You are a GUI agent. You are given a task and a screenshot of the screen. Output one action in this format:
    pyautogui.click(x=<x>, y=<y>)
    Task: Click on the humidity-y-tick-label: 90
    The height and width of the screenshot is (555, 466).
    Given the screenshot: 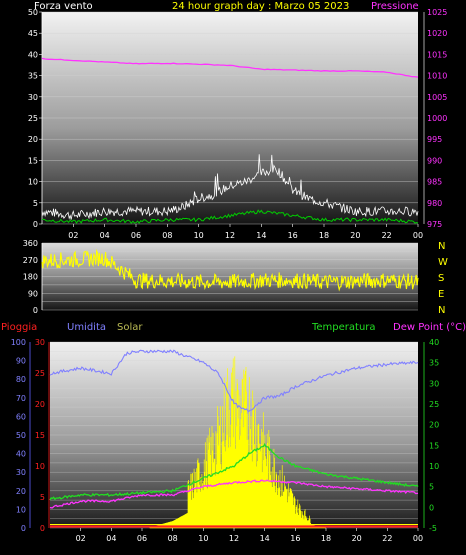 What is the action you would take?
    pyautogui.click(x=21, y=361)
    